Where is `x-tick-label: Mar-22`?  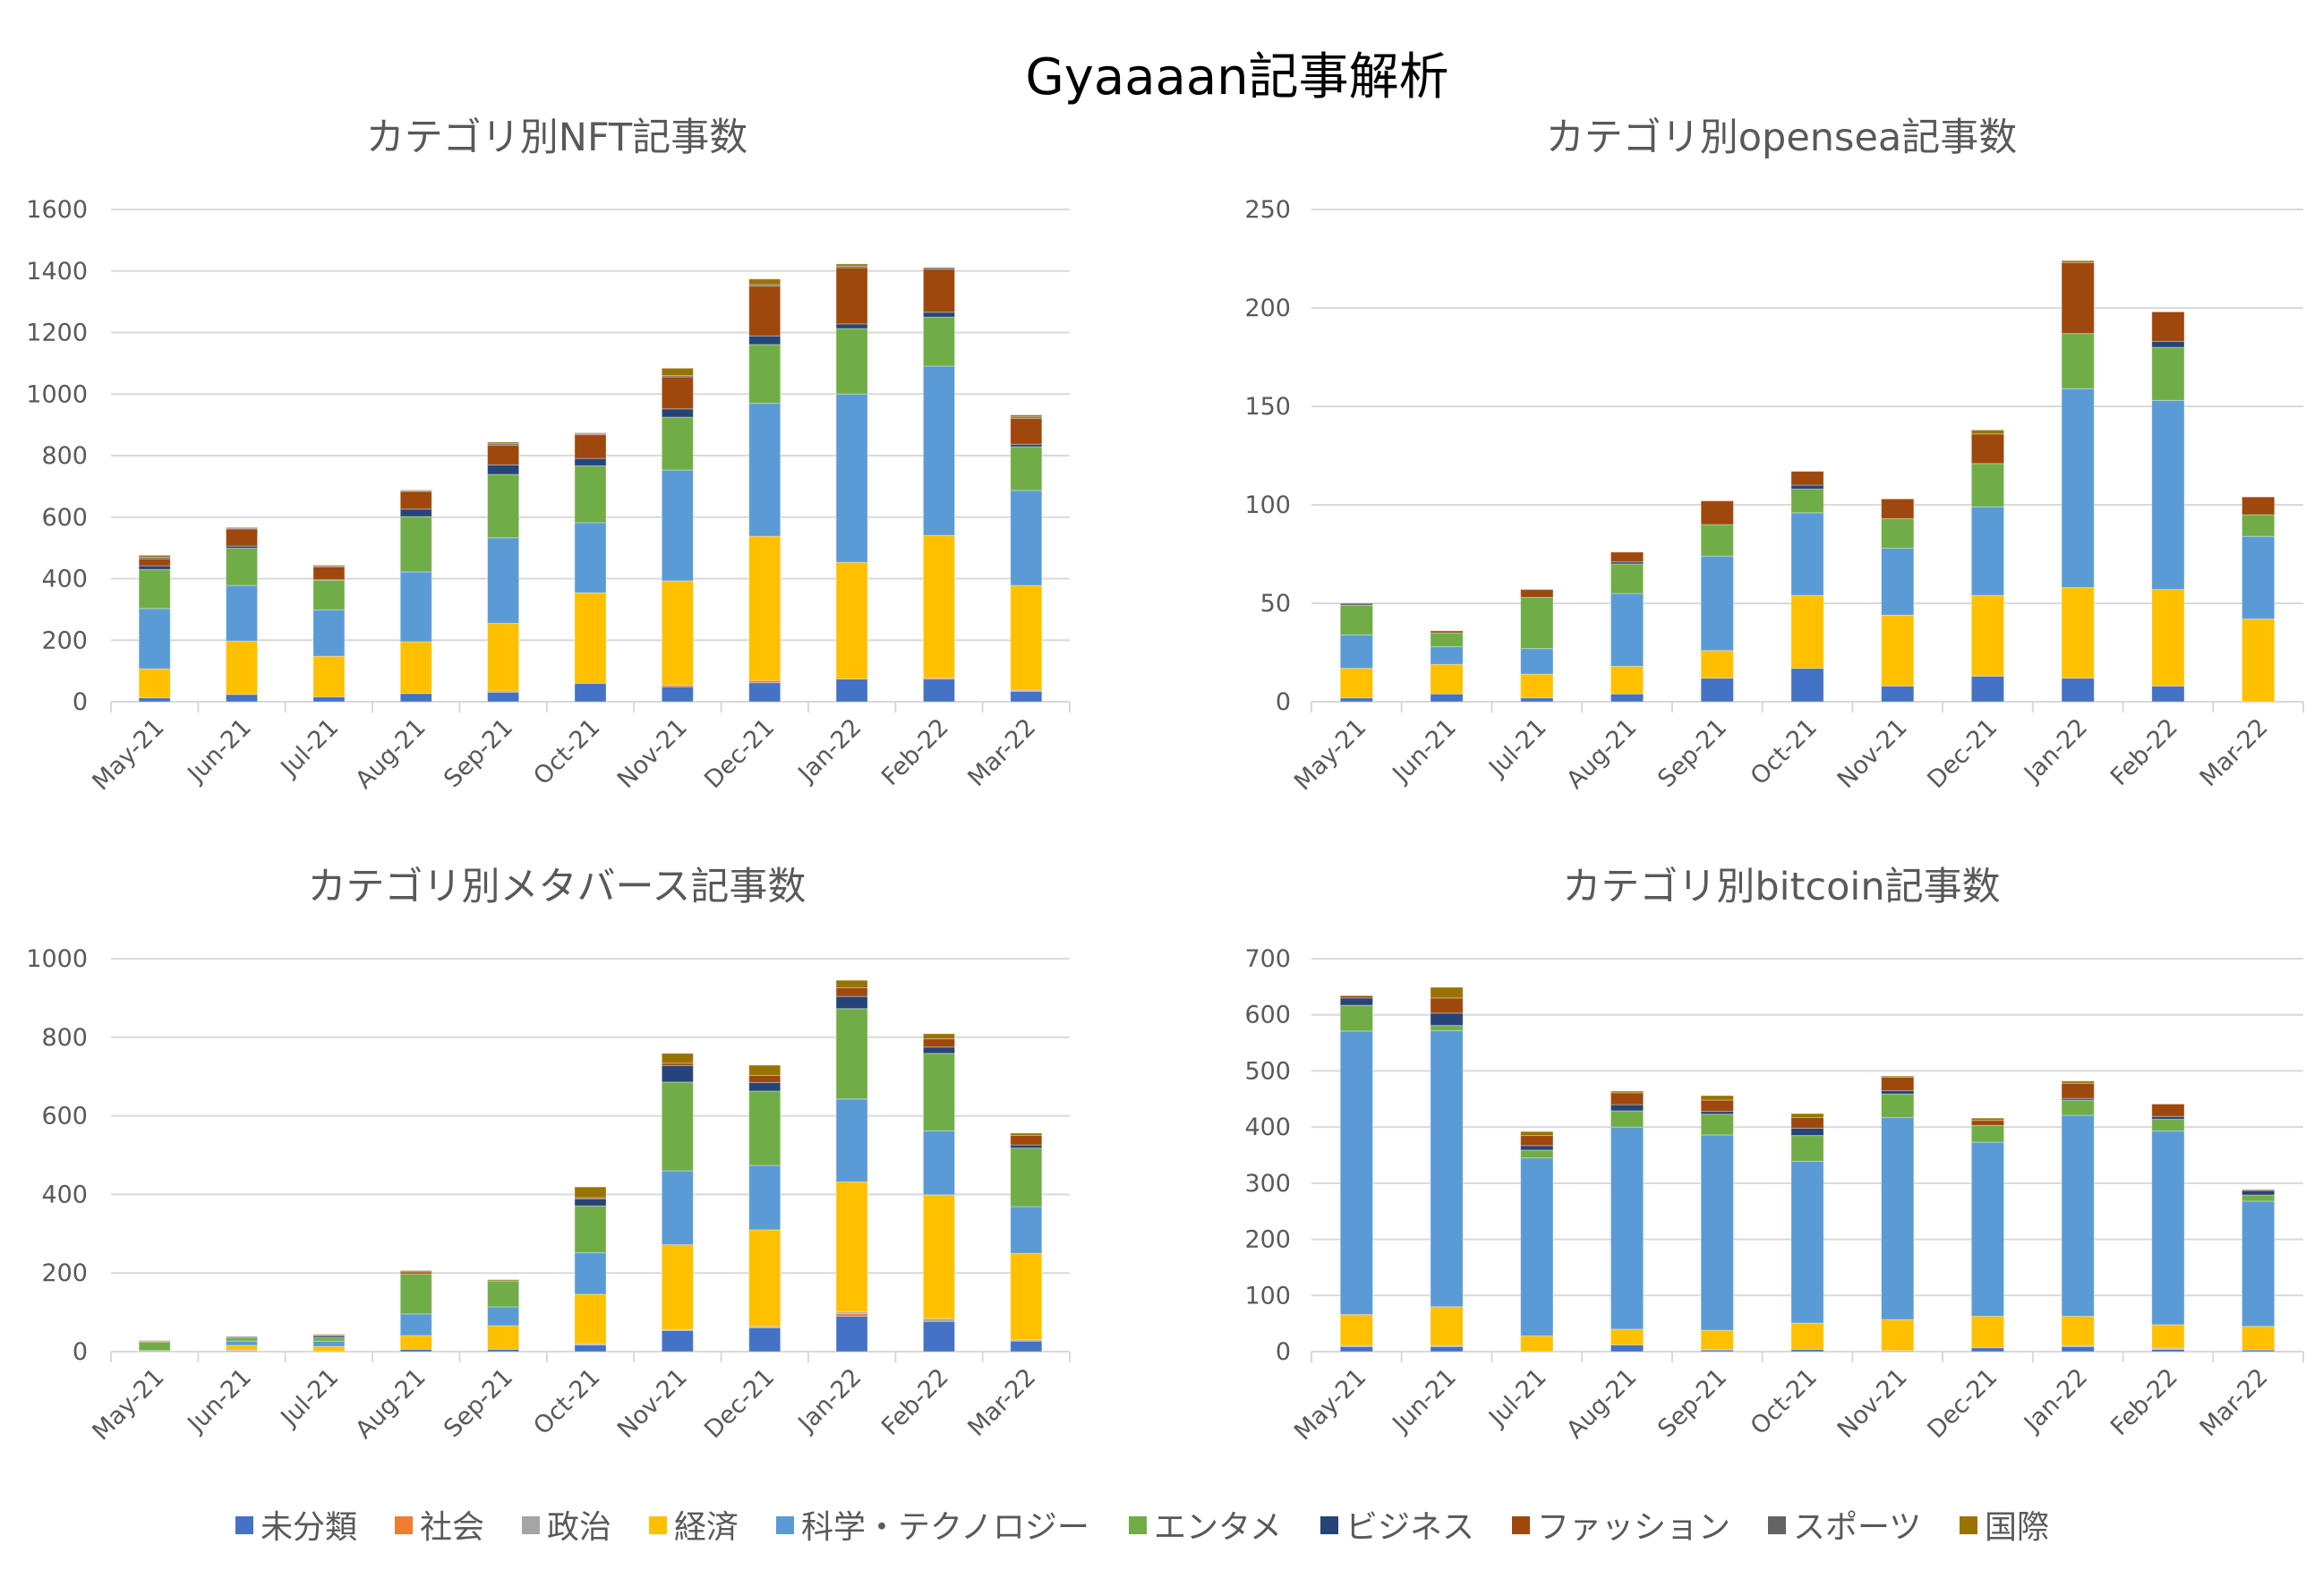
x-tick-label: Mar-22 is located at coordinates (1002, 752).